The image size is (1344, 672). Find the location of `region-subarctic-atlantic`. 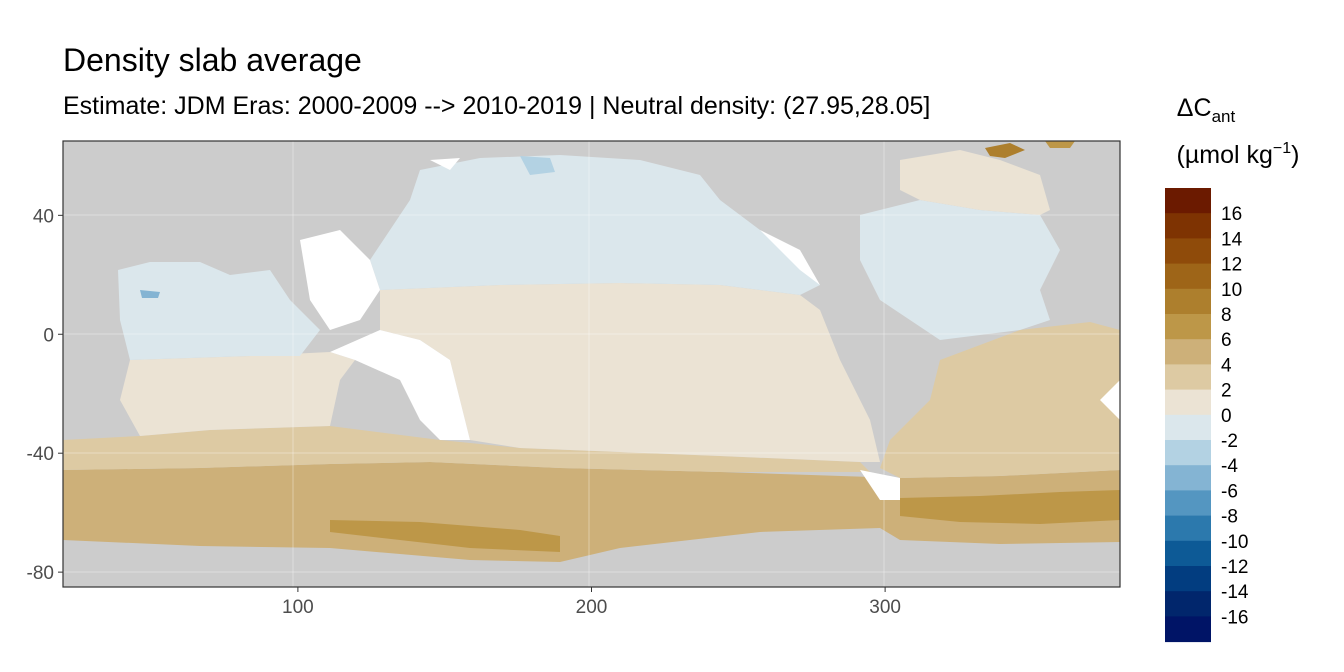

region-subarctic-atlantic is located at coordinates (1005, 150).